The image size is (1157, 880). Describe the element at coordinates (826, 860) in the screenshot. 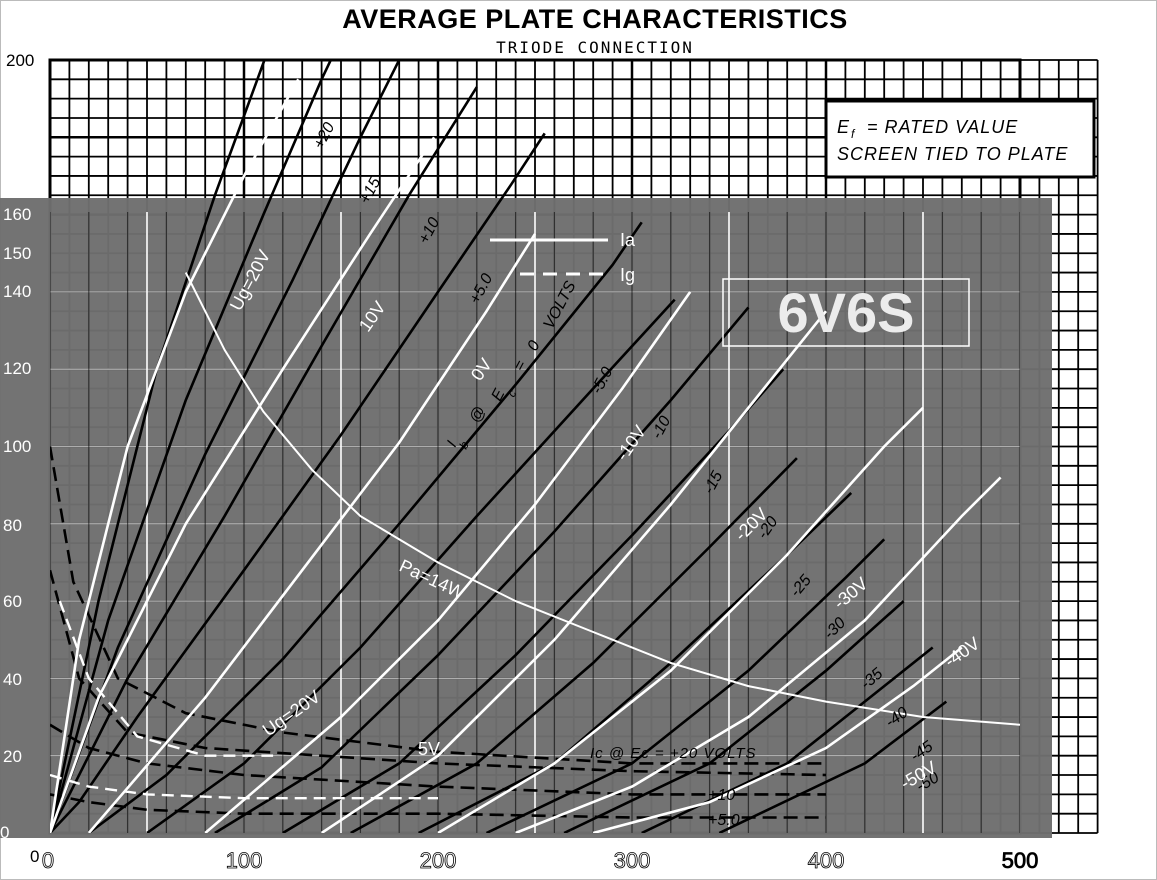

I see `x-tick-label: 400` at that location.